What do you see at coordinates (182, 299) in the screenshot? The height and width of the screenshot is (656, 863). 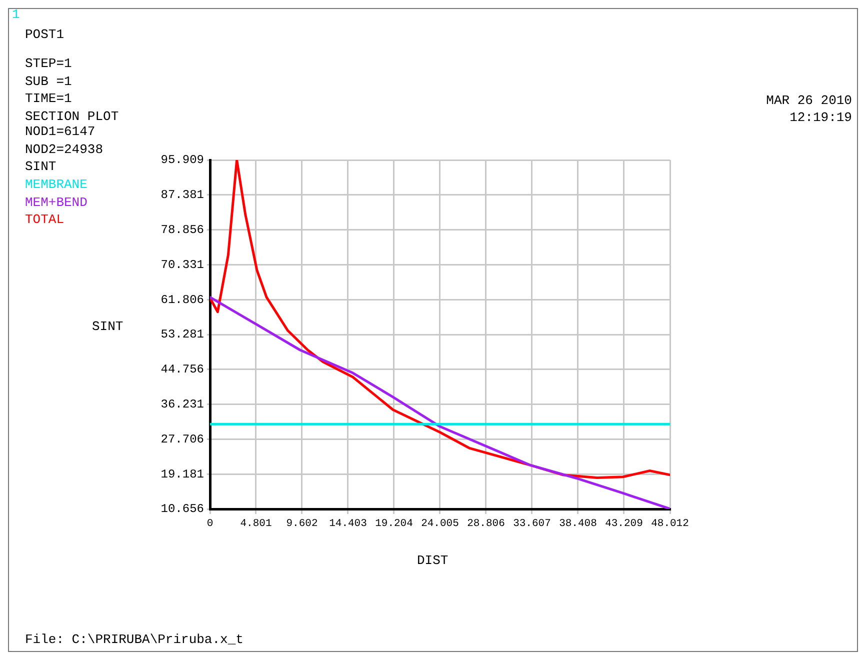 I see `y-tick-label: 61.806` at bounding box center [182, 299].